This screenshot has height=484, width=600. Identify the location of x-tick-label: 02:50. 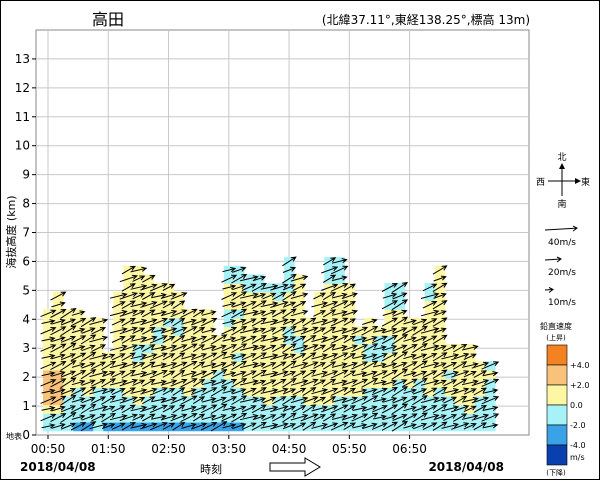
(168, 449).